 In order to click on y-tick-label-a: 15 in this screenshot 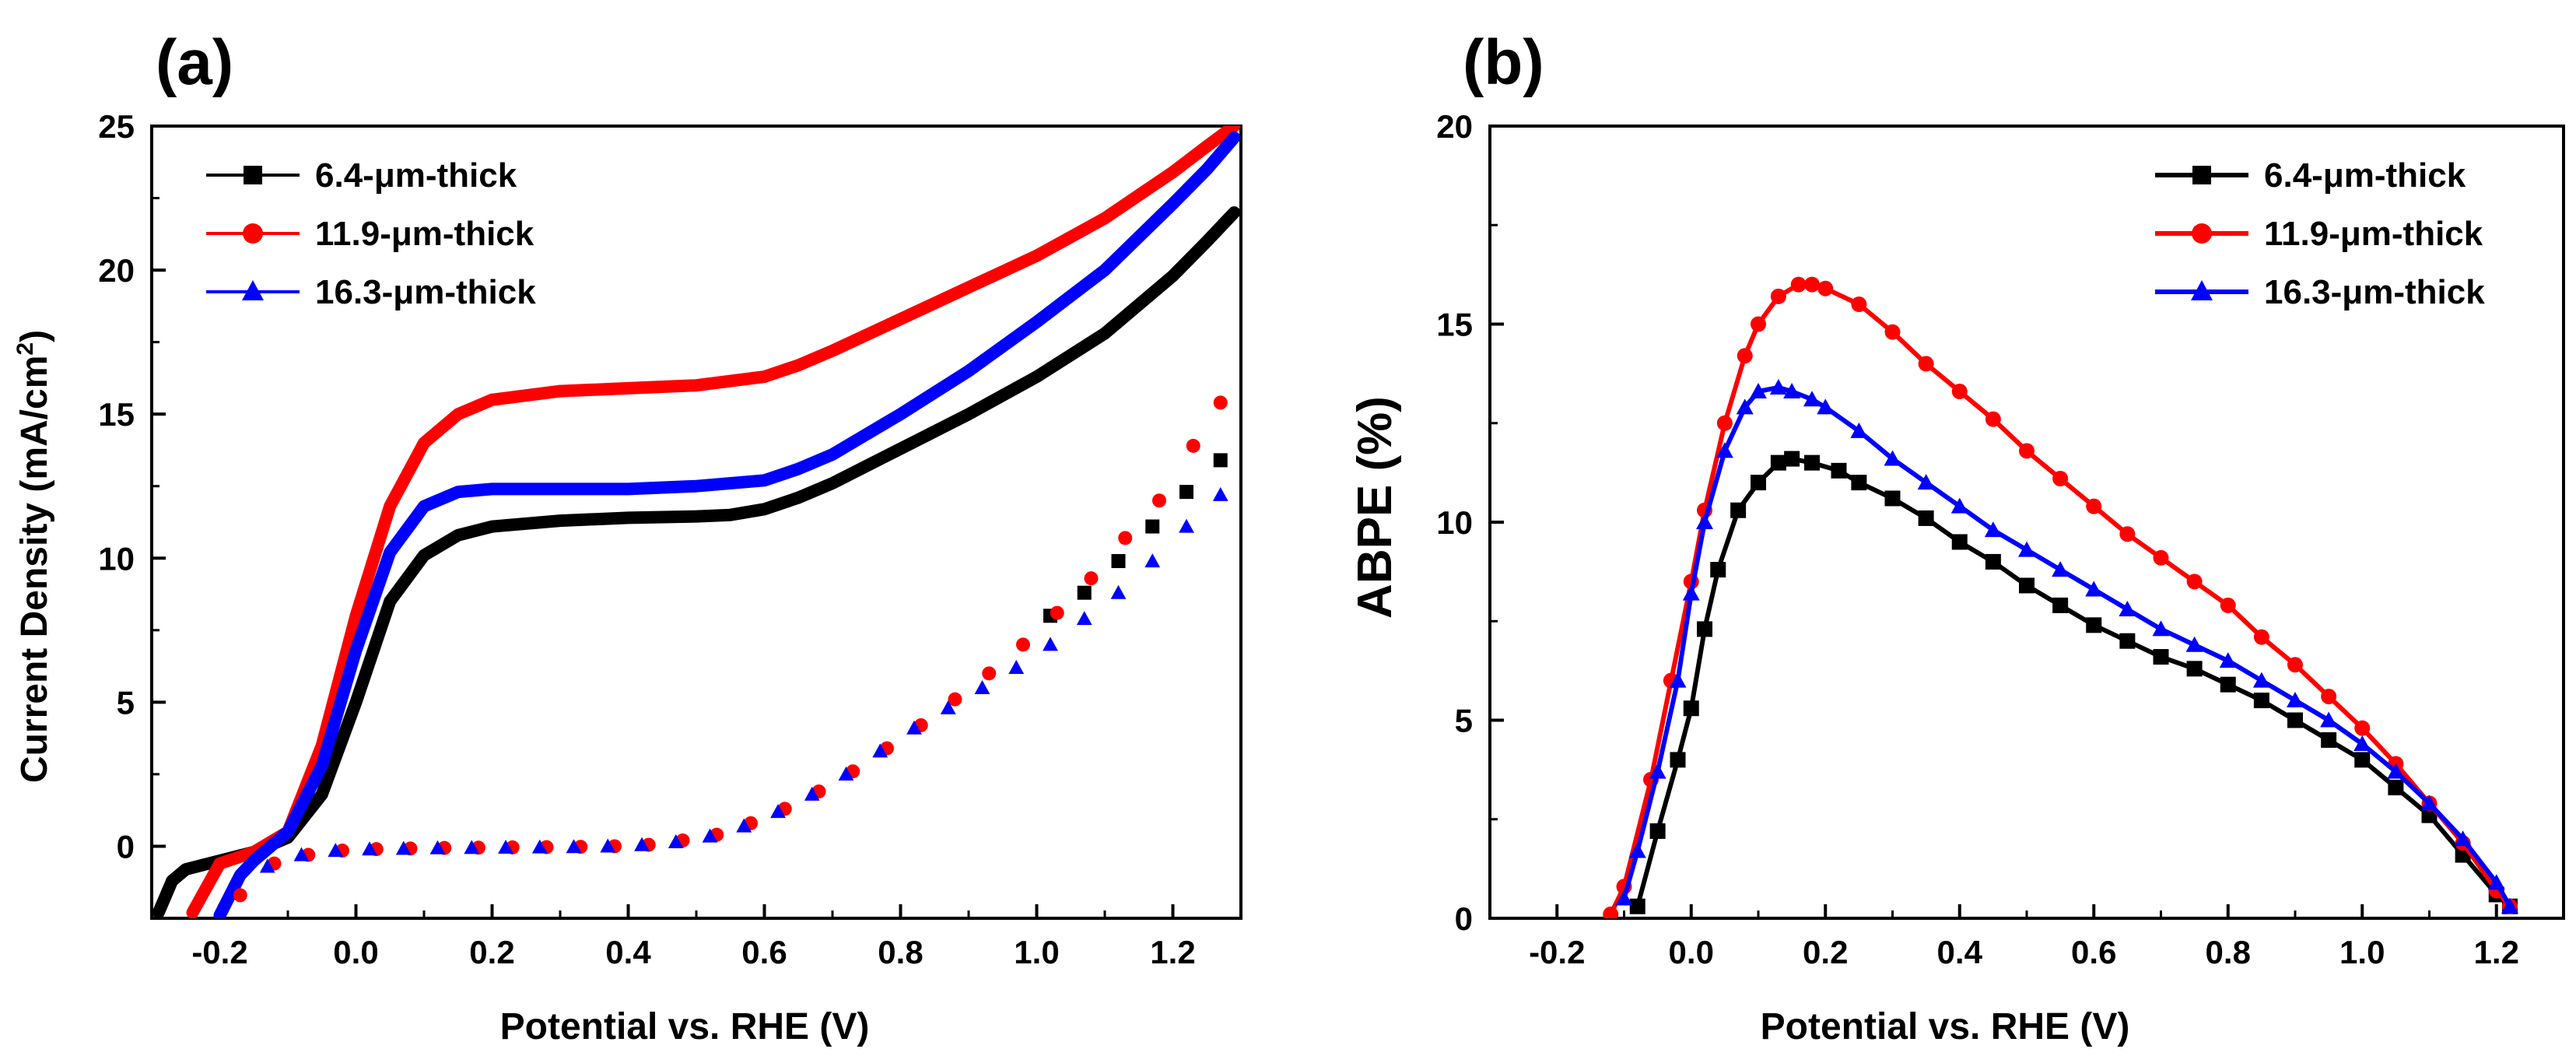, I will do `click(116, 414)`.